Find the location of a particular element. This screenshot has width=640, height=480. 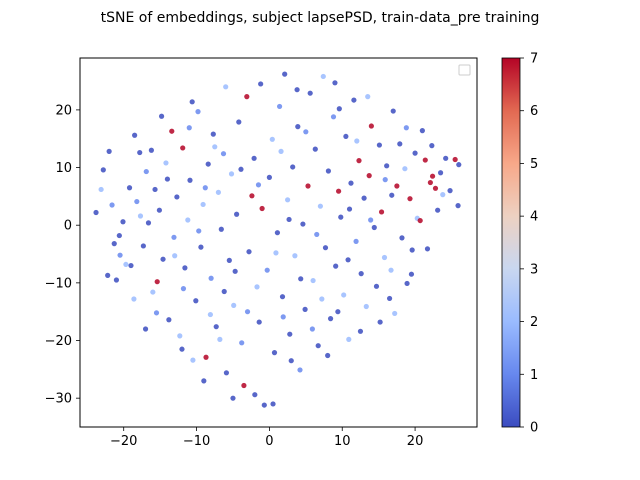

y-tick-label: −30 is located at coordinates (58, 399).